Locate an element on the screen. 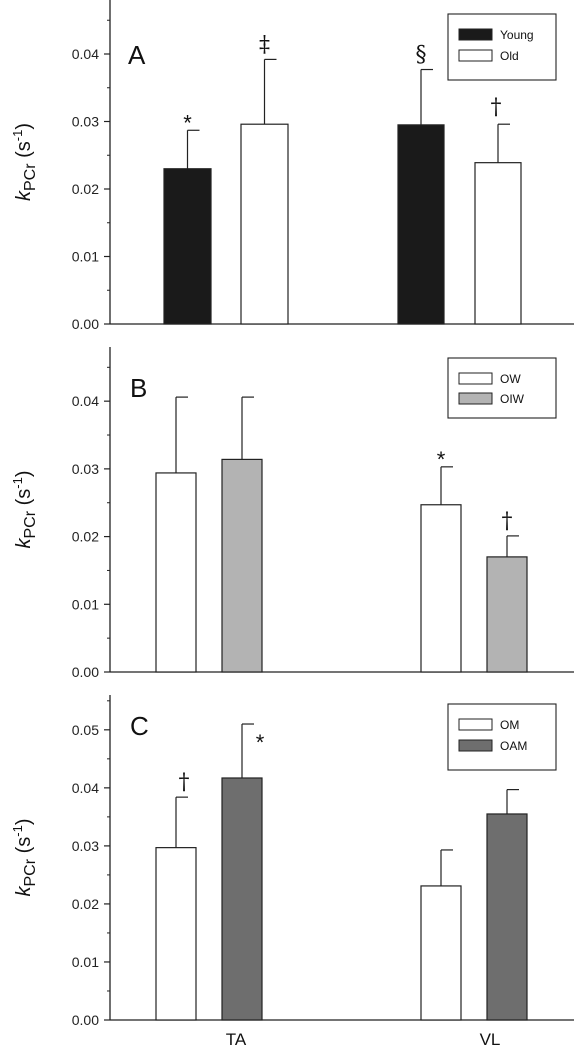  legend-label-oam: OAM is located at coordinates (513, 746).